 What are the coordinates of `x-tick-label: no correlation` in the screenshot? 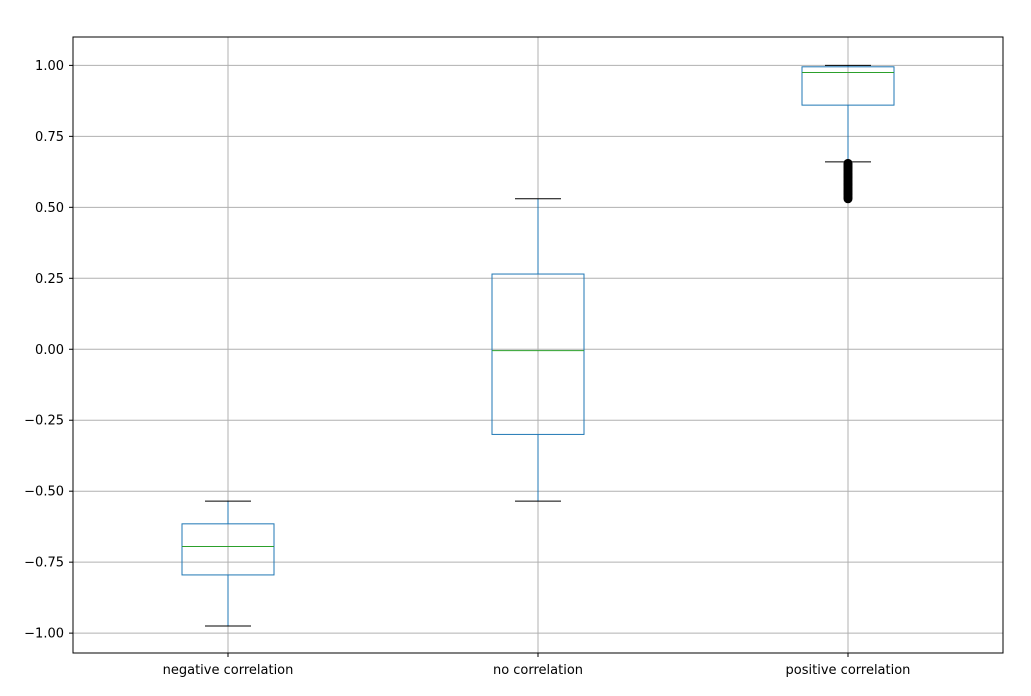 It's located at (538, 670).